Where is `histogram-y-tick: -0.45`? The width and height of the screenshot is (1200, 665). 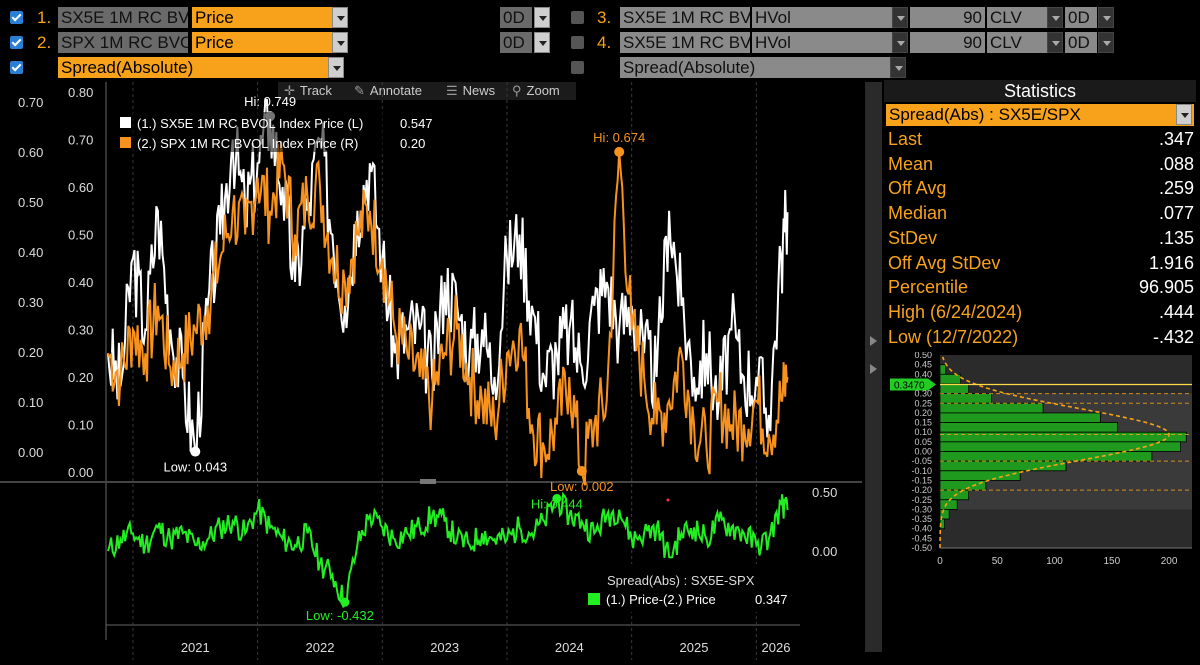 histogram-y-tick: -0.45 is located at coordinates (921, 538).